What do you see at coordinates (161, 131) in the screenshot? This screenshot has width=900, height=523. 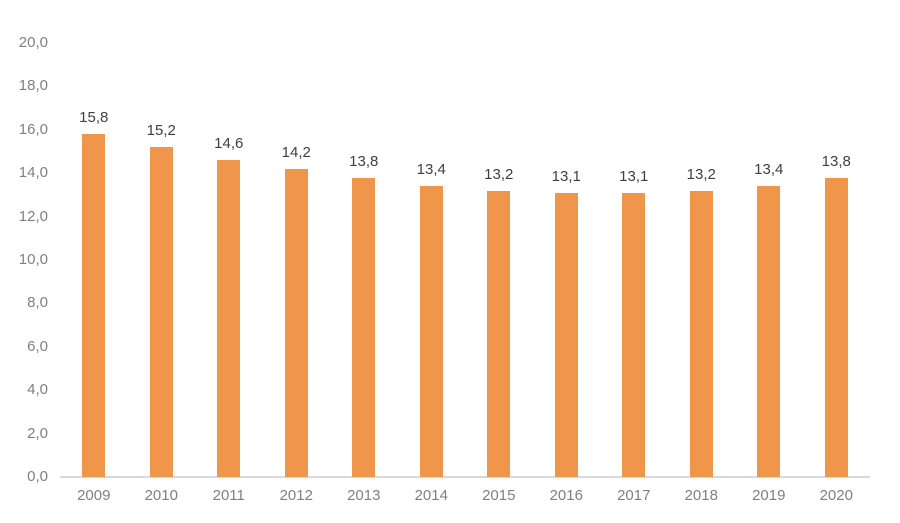 I see `bar-value-label: 15,2` at bounding box center [161, 131].